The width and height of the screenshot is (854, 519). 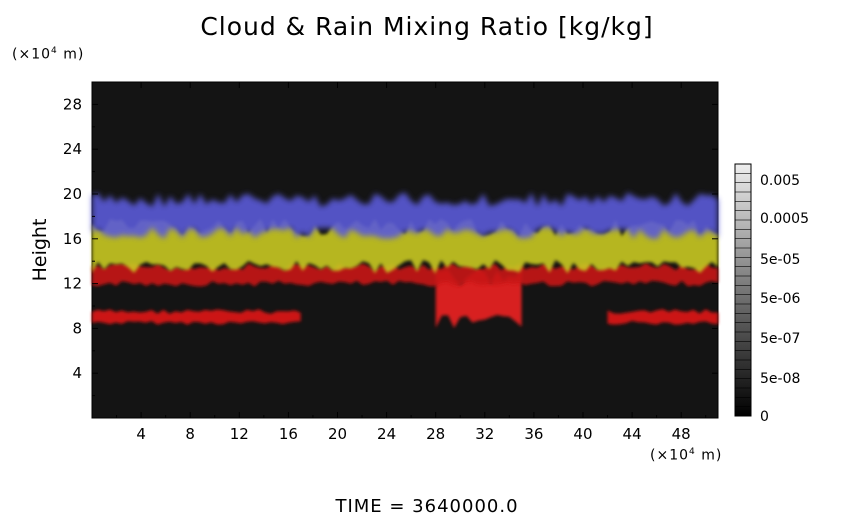 What do you see at coordinates (686, 455) in the screenshot?
I see `x-axis-unit: (×104 m)` at bounding box center [686, 455].